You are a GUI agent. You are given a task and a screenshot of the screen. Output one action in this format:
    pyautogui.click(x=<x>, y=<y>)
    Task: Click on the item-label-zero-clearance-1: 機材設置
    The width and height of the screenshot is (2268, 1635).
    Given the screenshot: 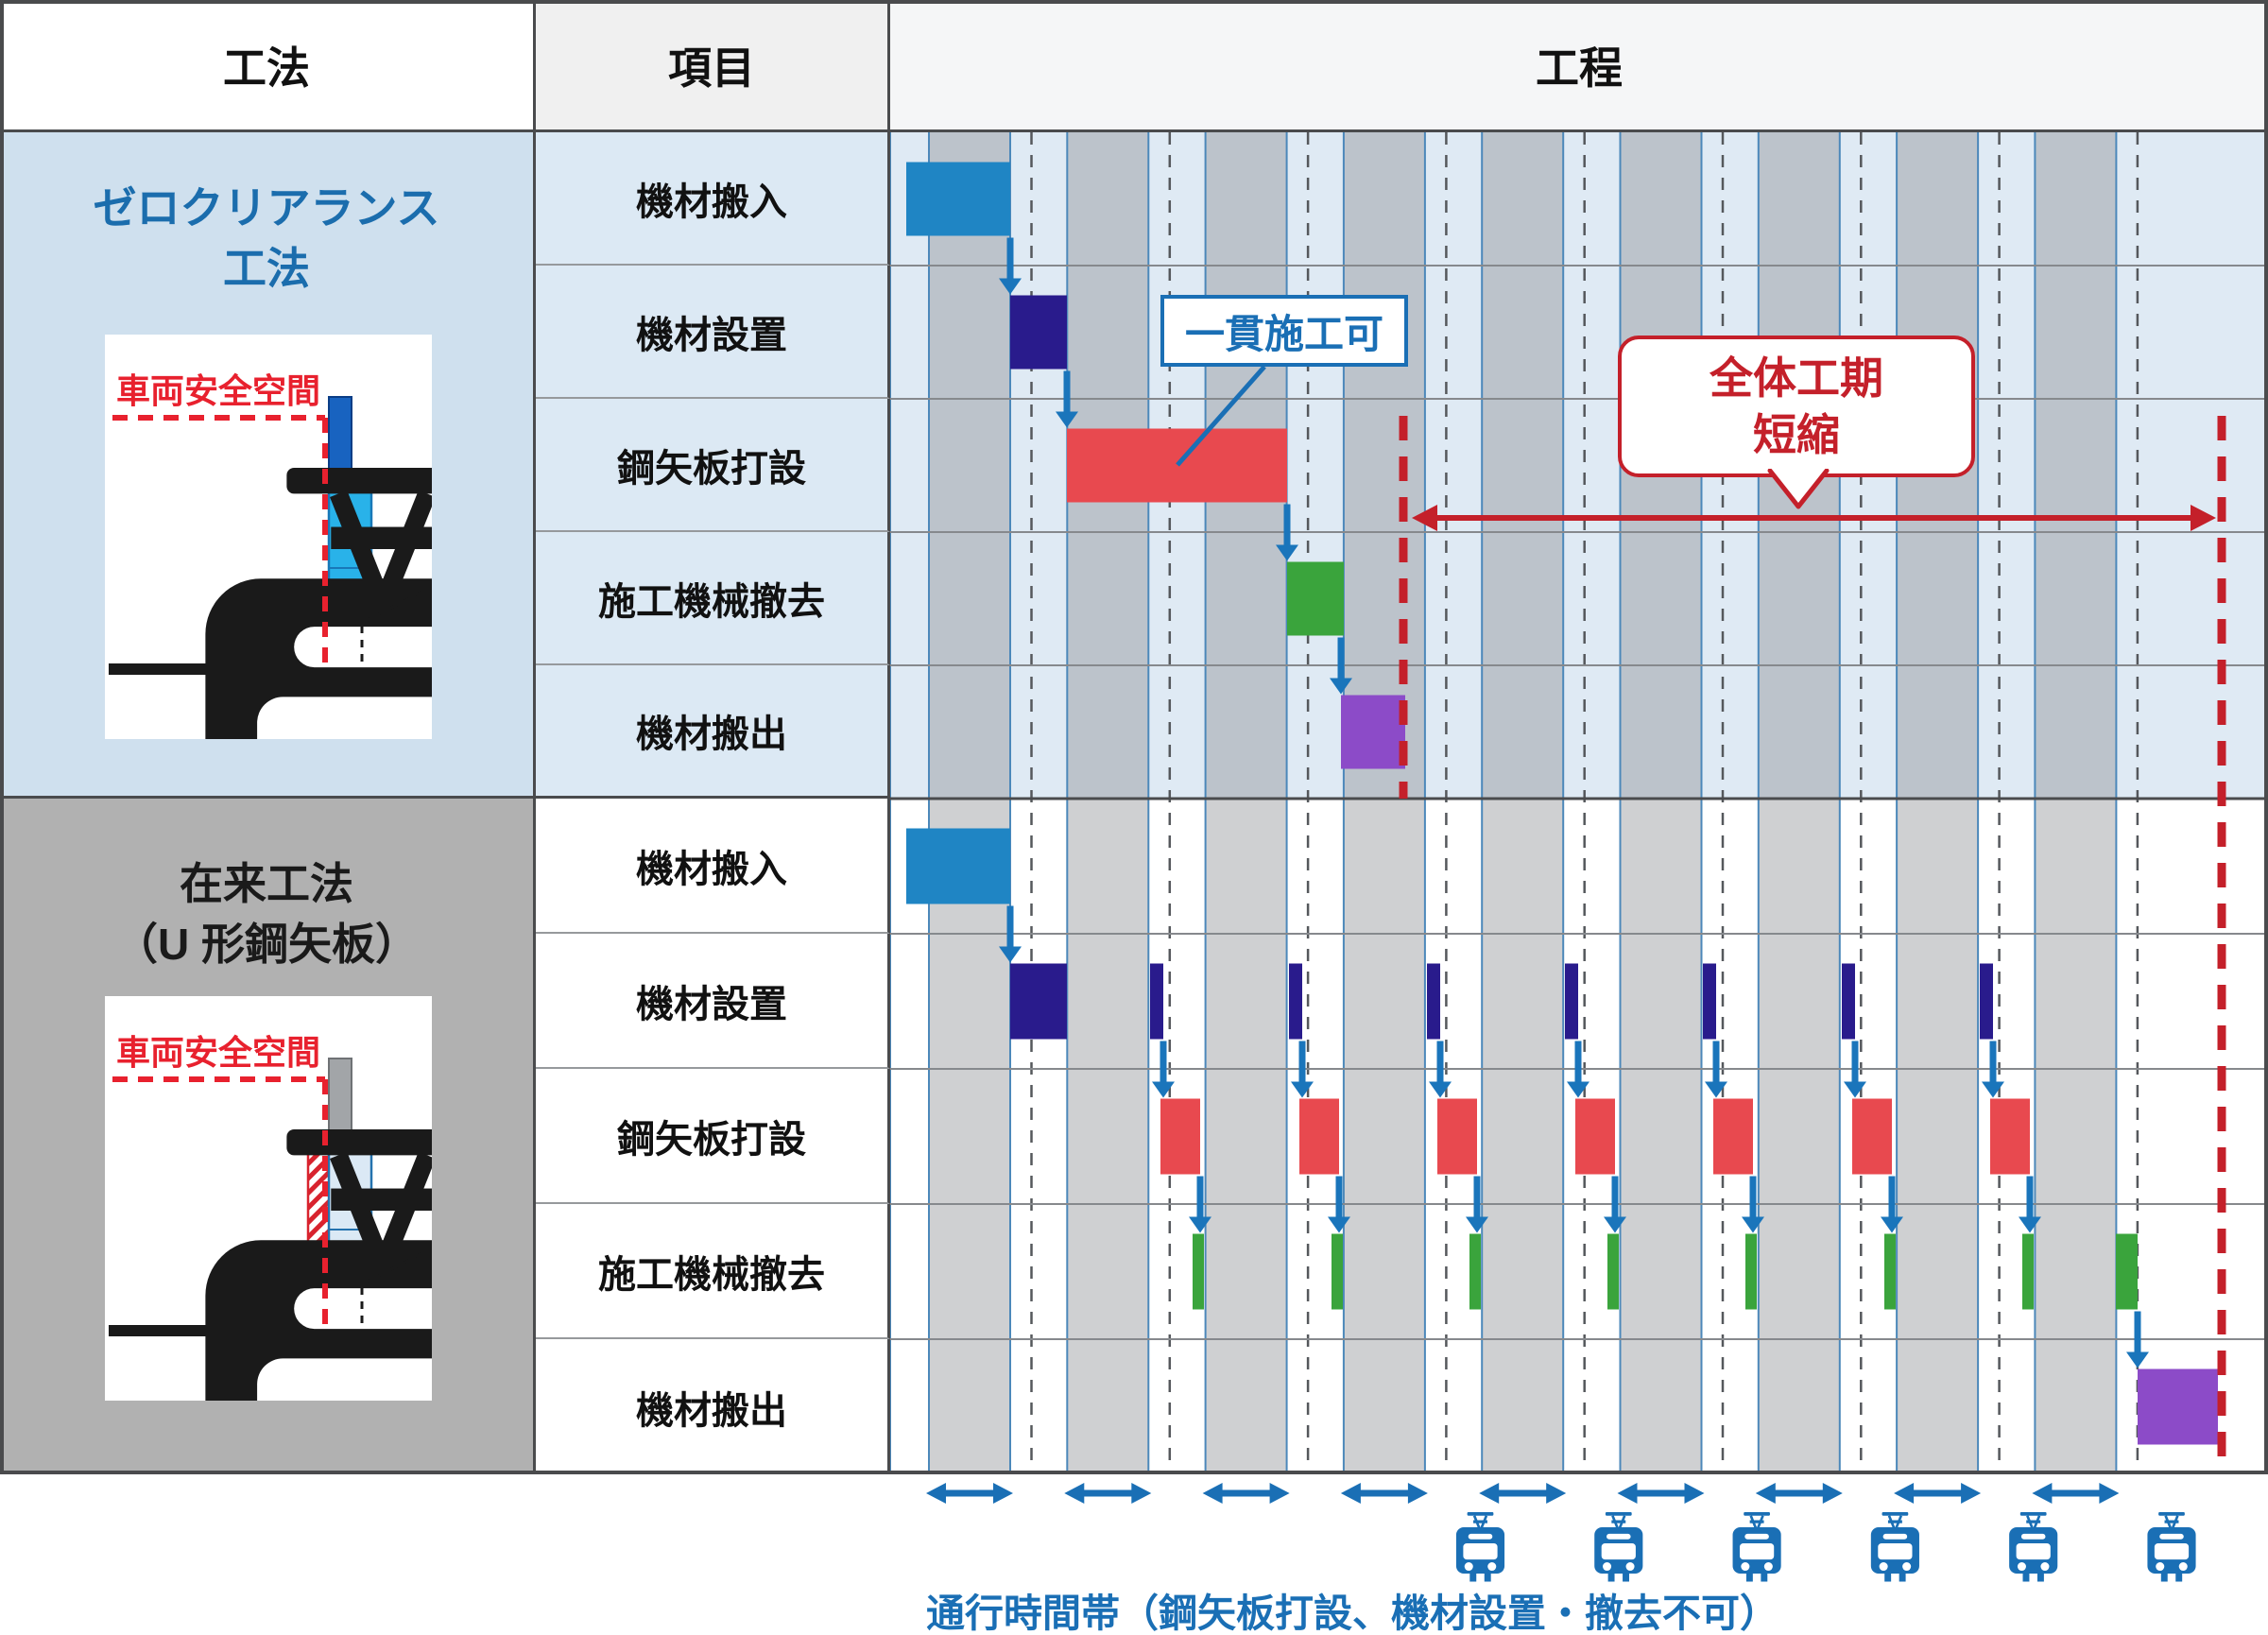 What is the action you would take?
    pyautogui.click(x=713, y=333)
    